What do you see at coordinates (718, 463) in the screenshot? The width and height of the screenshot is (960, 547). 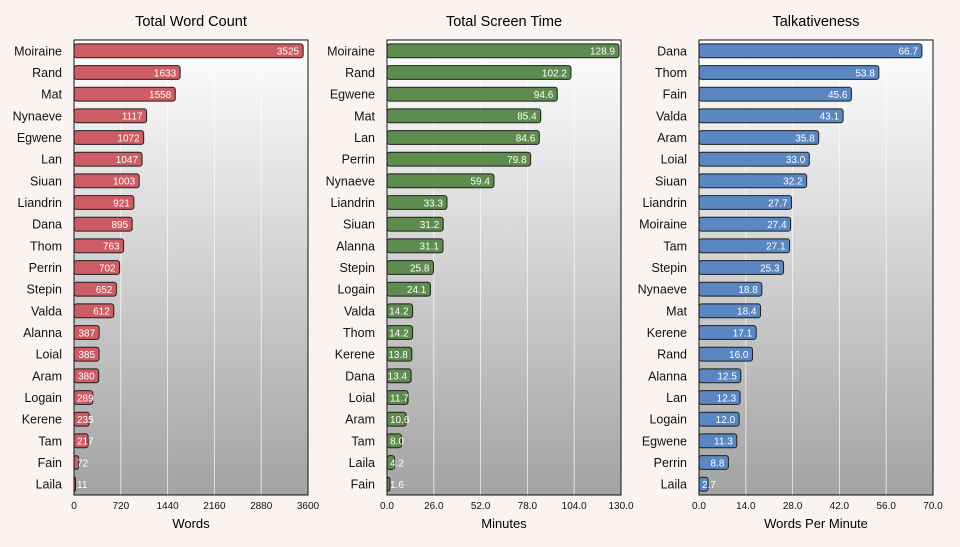 I see `value-label: 8.8` at bounding box center [718, 463].